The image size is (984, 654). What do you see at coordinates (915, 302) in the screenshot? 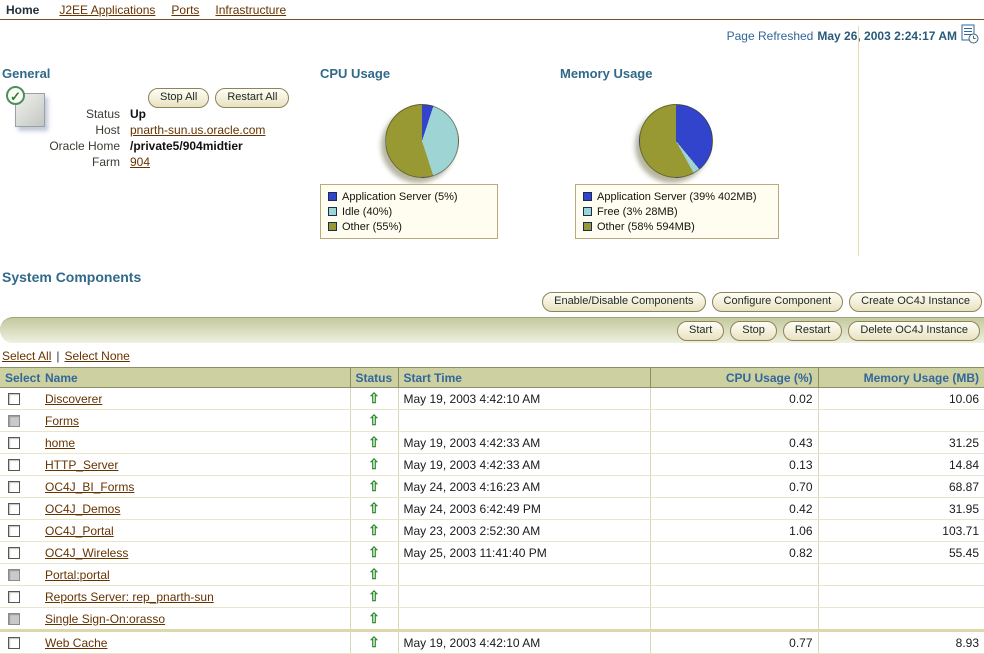
I see `create-oc4j-instance-button: Create OC4J Instance` at bounding box center [915, 302].